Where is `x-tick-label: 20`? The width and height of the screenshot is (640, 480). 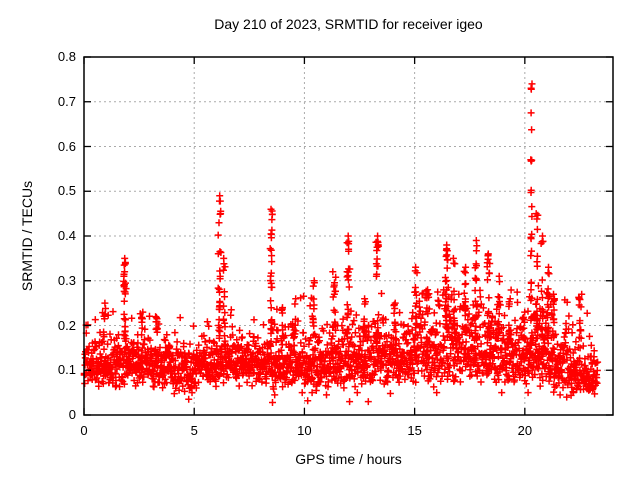
x-tick-label: 20 is located at coordinates (525, 430).